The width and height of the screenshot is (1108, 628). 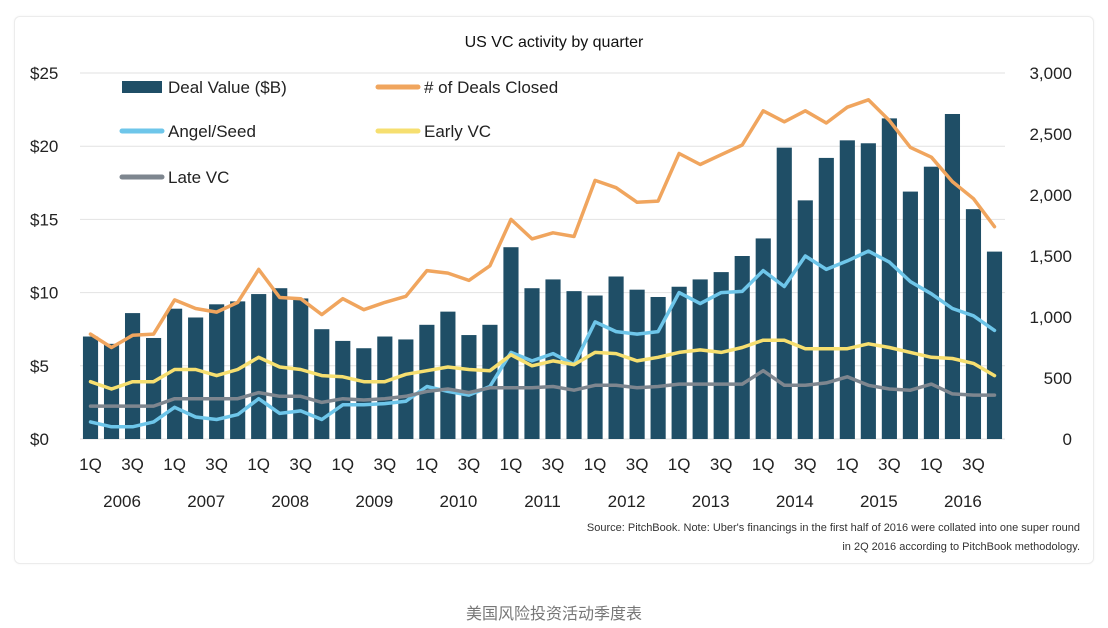 What do you see at coordinates (290, 501) in the screenshot?
I see `x-year-label: 2008` at bounding box center [290, 501].